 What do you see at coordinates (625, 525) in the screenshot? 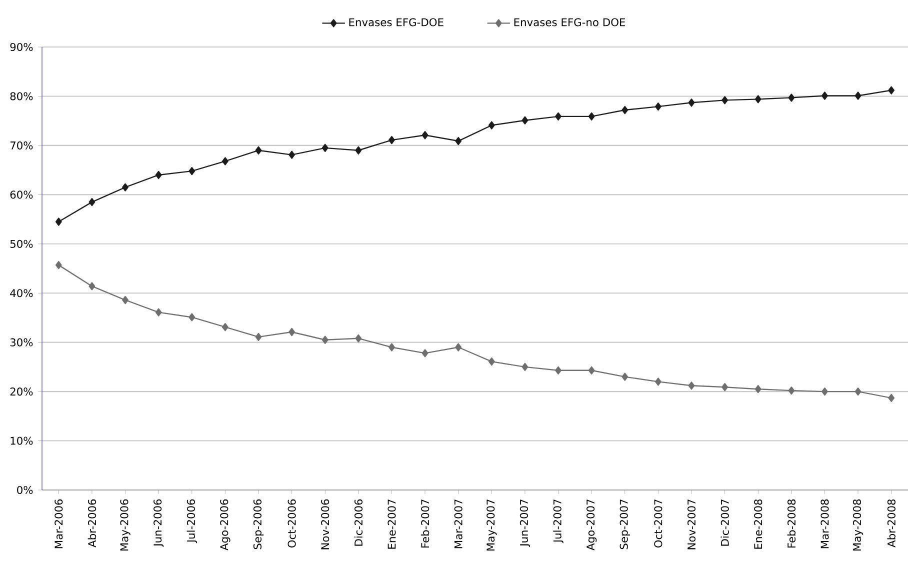
I see `x-tick-label: Sep-2007` at bounding box center [625, 525].